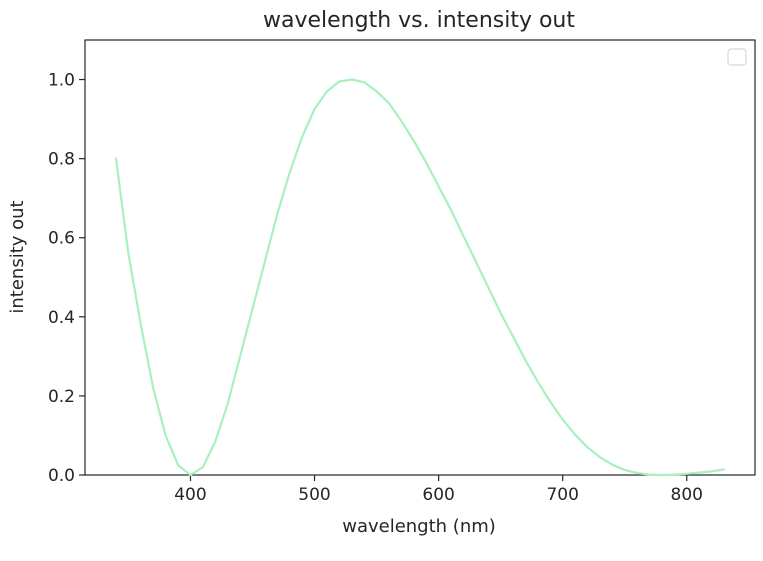 The width and height of the screenshot is (763, 561). What do you see at coordinates (61, 81) in the screenshot?
I see `y-tick-label: 1.0` at bounding box center [61, 81].